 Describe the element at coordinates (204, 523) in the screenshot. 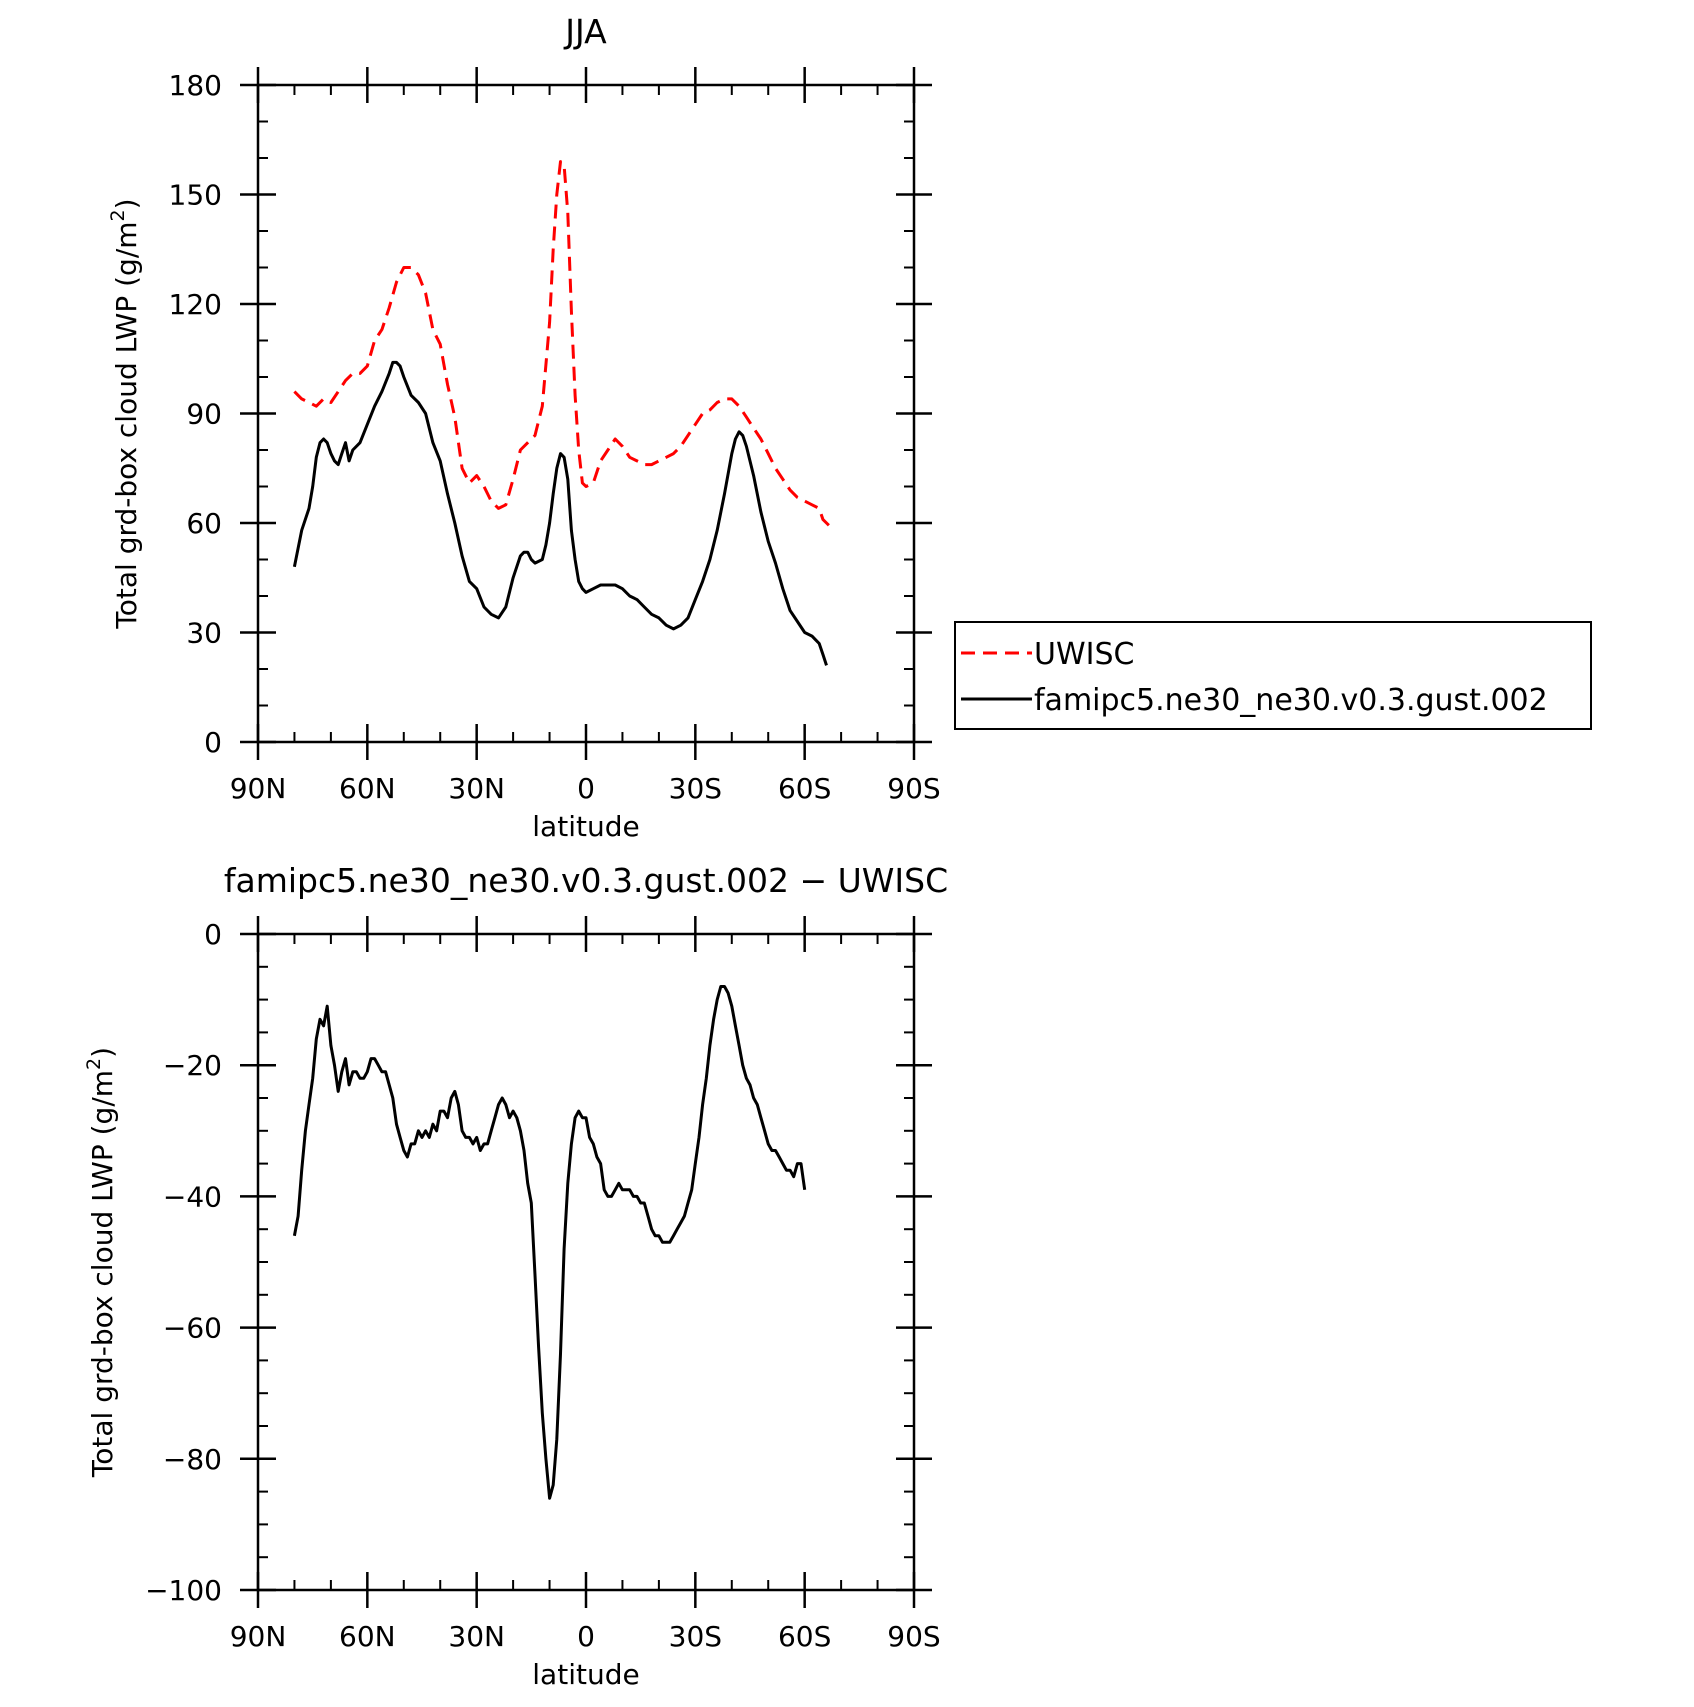

I see `y-tick-label: 60` at that location.